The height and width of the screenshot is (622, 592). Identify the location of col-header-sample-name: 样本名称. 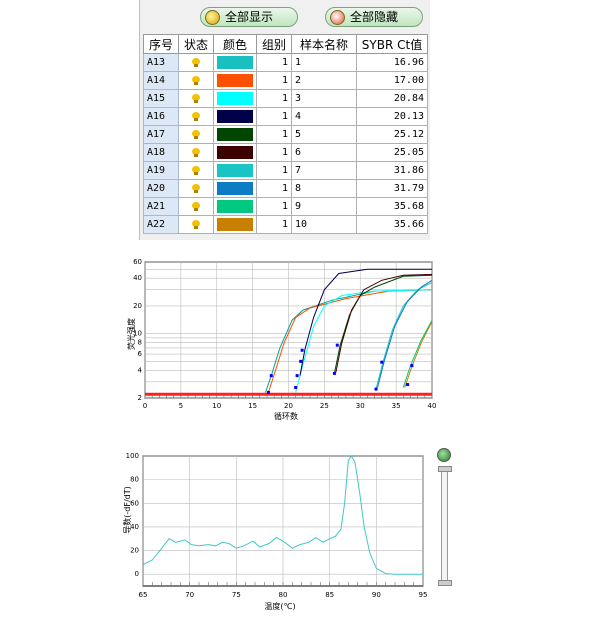
(324, 44).